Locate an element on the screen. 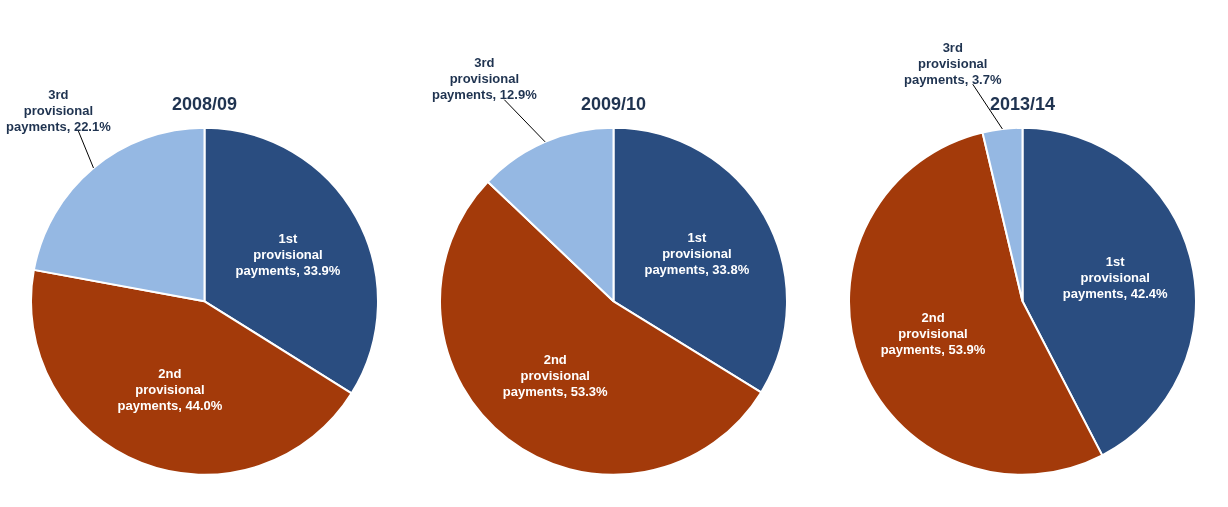 The image size is (1228, 507). slice-label: 3rd provisional payments, 3.7% is located at coordinates (952, 63).